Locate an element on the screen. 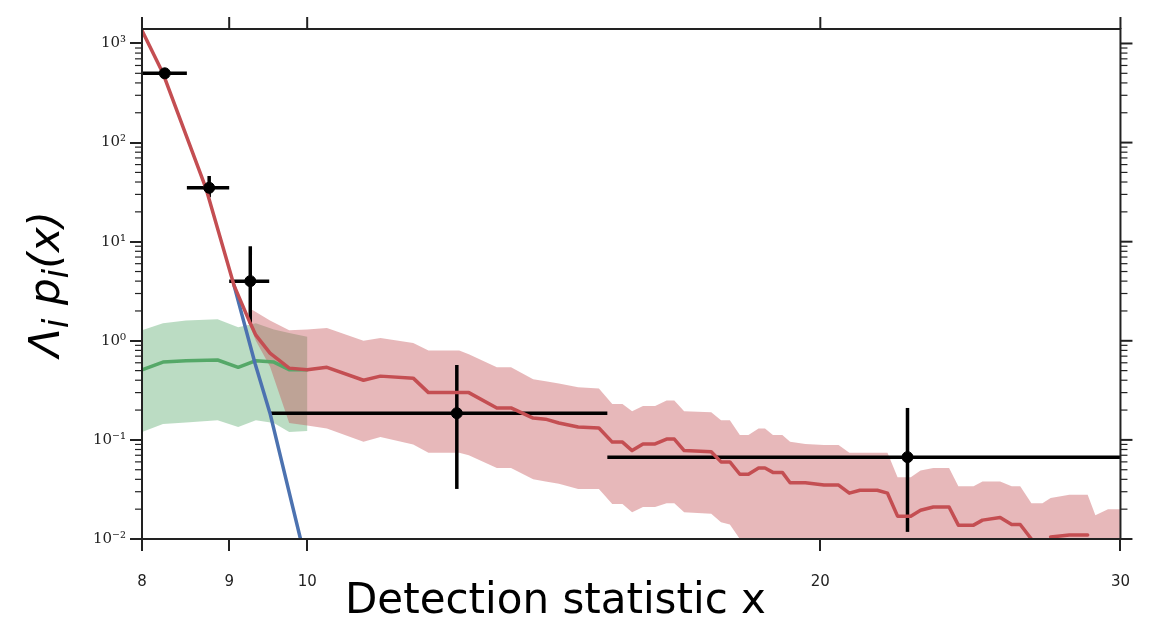  y-tick-label: 10⁻² is located at coordinates (109, 537).